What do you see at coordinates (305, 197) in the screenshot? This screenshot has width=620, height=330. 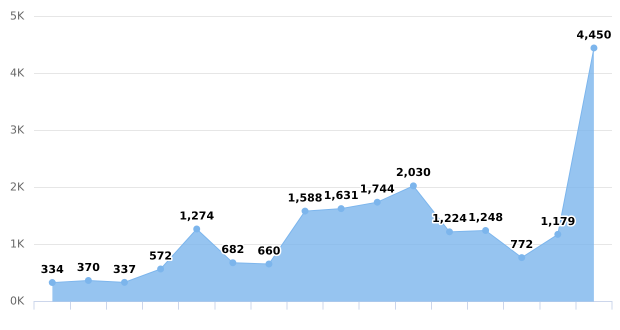 I see `data-label: 1,588` at bounding box center [305, 197].